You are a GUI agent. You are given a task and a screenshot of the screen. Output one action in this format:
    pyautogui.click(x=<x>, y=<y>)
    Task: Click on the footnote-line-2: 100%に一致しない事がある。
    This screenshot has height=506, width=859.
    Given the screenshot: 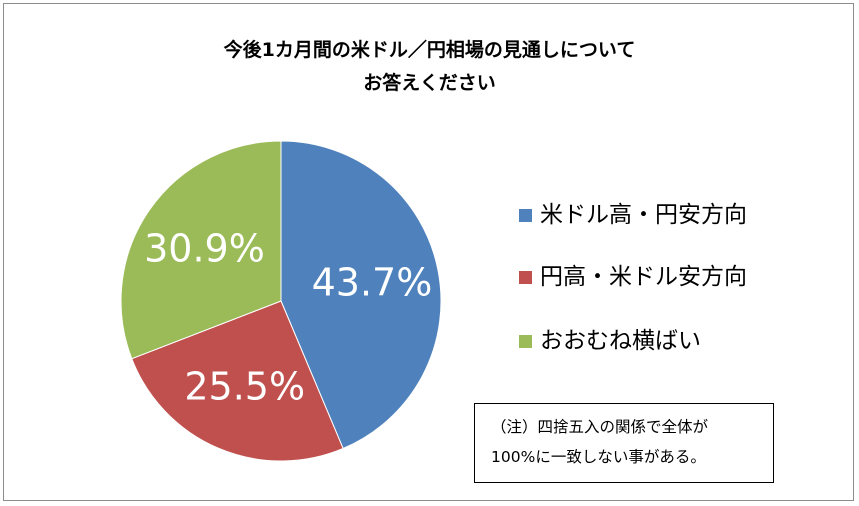 What is the action you would take?
    pyautogui.click(x=598, y=457)
    